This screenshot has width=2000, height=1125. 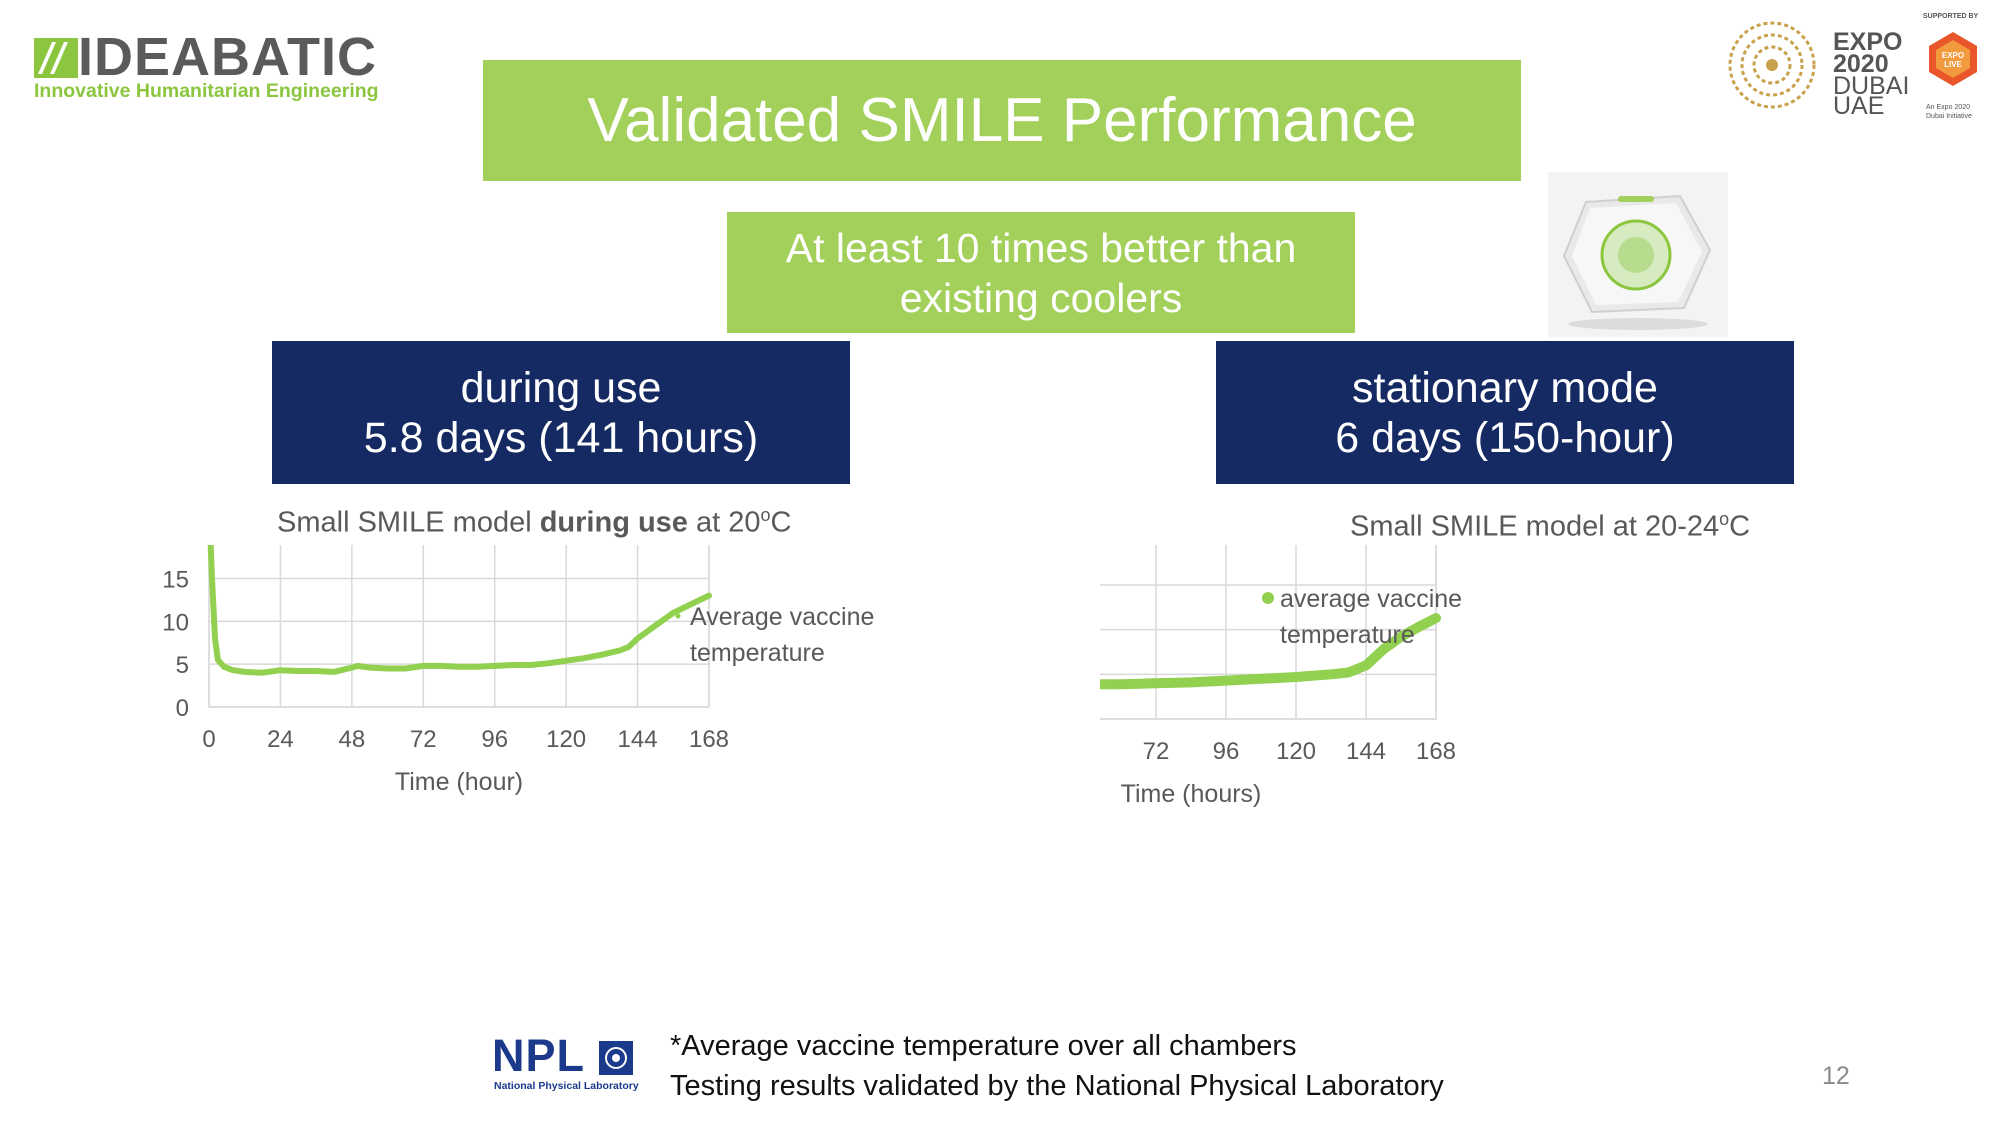 I want to click on logo-name: IDEABATIC, so click(x=227, y=57).